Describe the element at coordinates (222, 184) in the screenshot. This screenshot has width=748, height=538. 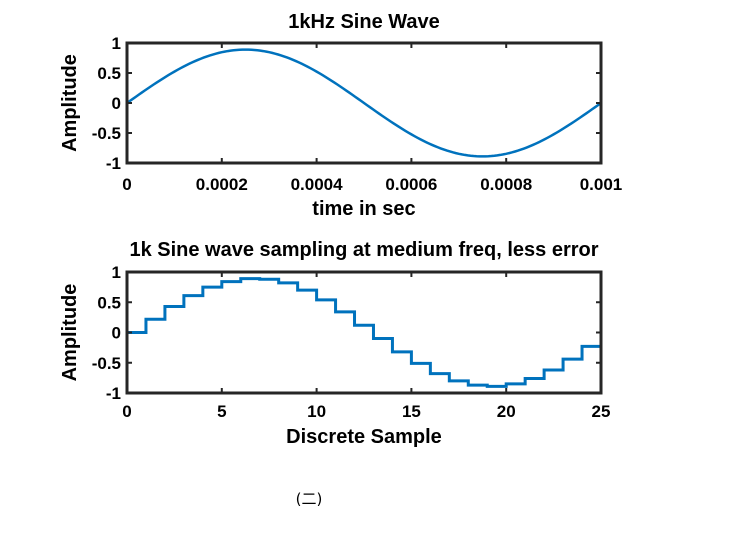
I see `x-tick-label: 0.0002` at that location.